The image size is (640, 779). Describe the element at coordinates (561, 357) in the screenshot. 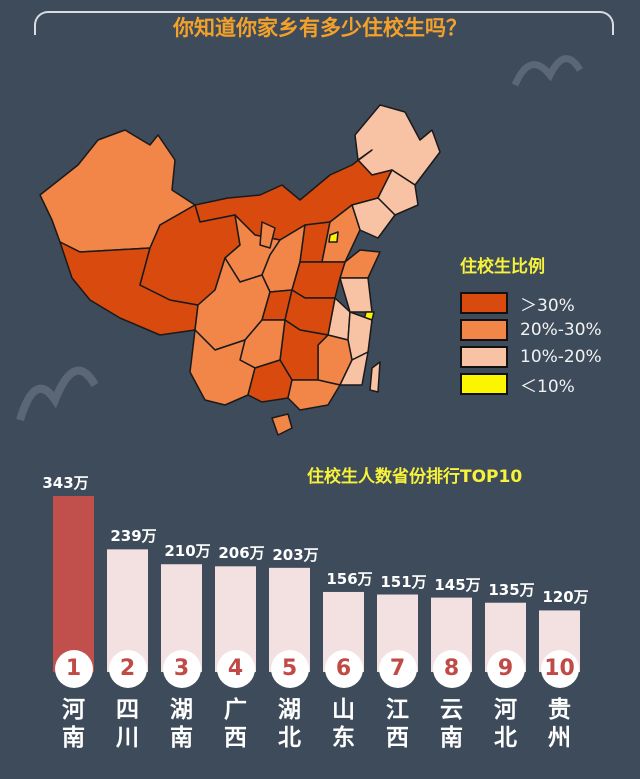

I see `legend-label: 10%-20%` at that location.